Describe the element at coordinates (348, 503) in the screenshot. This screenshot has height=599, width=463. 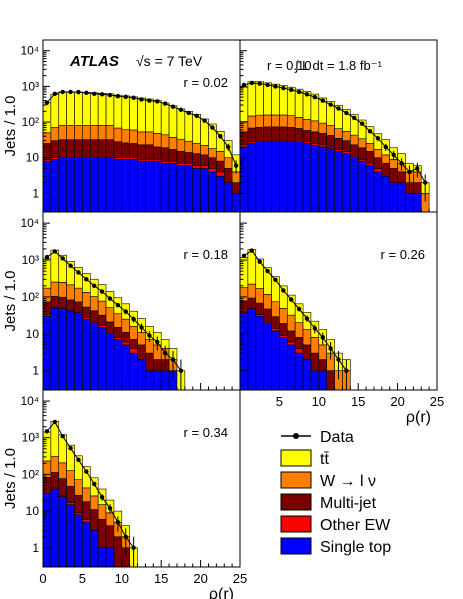
I see `legend-multijet-label: Multi-jet` at that location.